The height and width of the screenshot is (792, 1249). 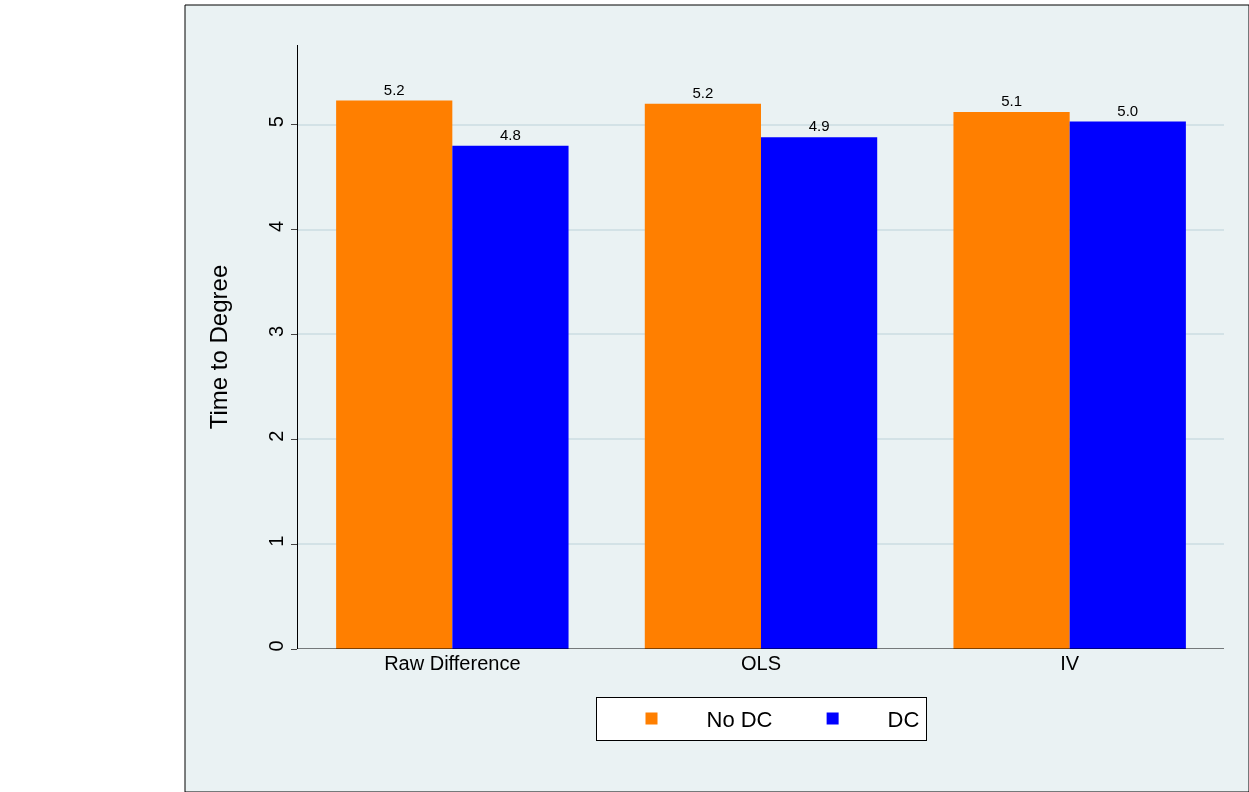 I want to click on data-label: 5.0, so click(x=1128, y=110).